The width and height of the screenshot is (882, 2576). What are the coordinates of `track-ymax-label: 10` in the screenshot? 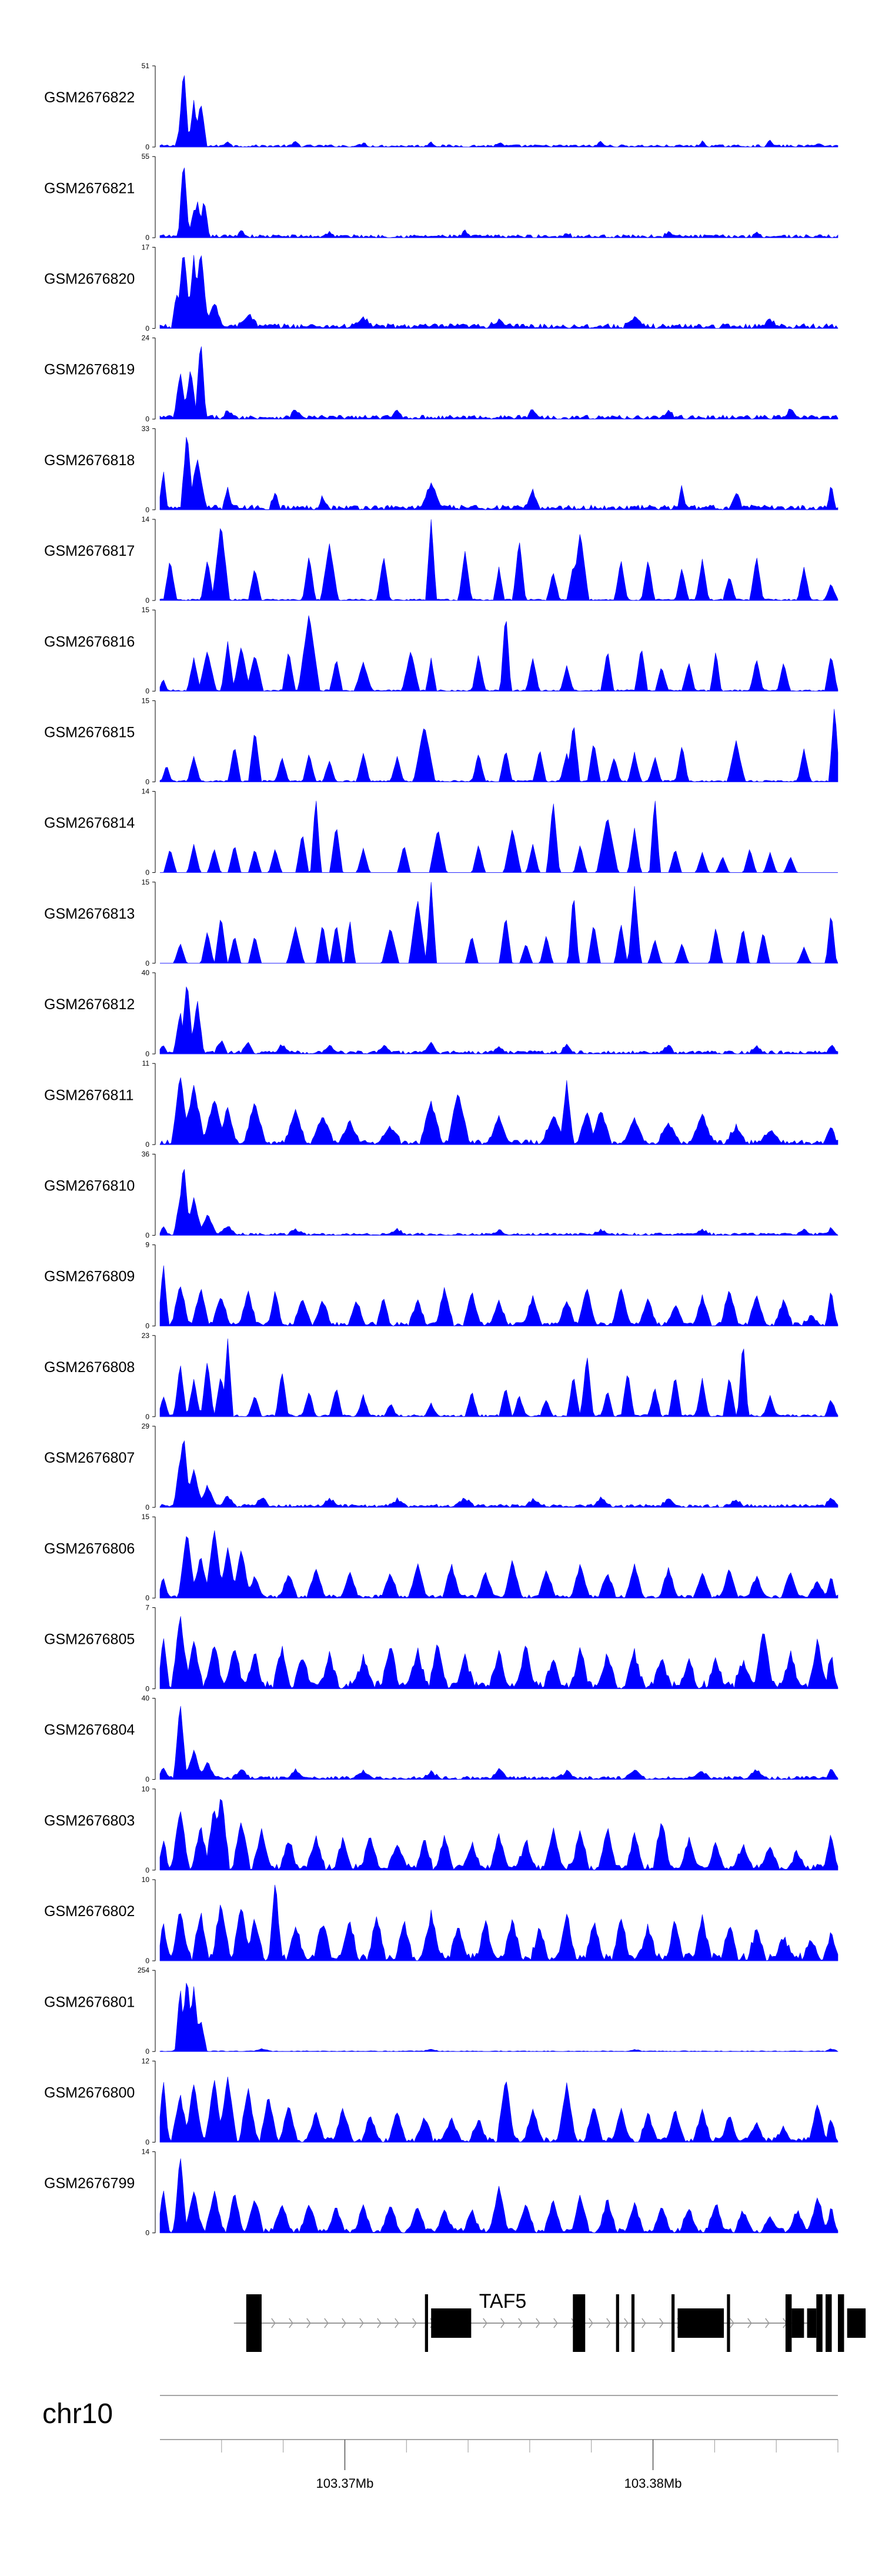 It's located at (146, 1789).